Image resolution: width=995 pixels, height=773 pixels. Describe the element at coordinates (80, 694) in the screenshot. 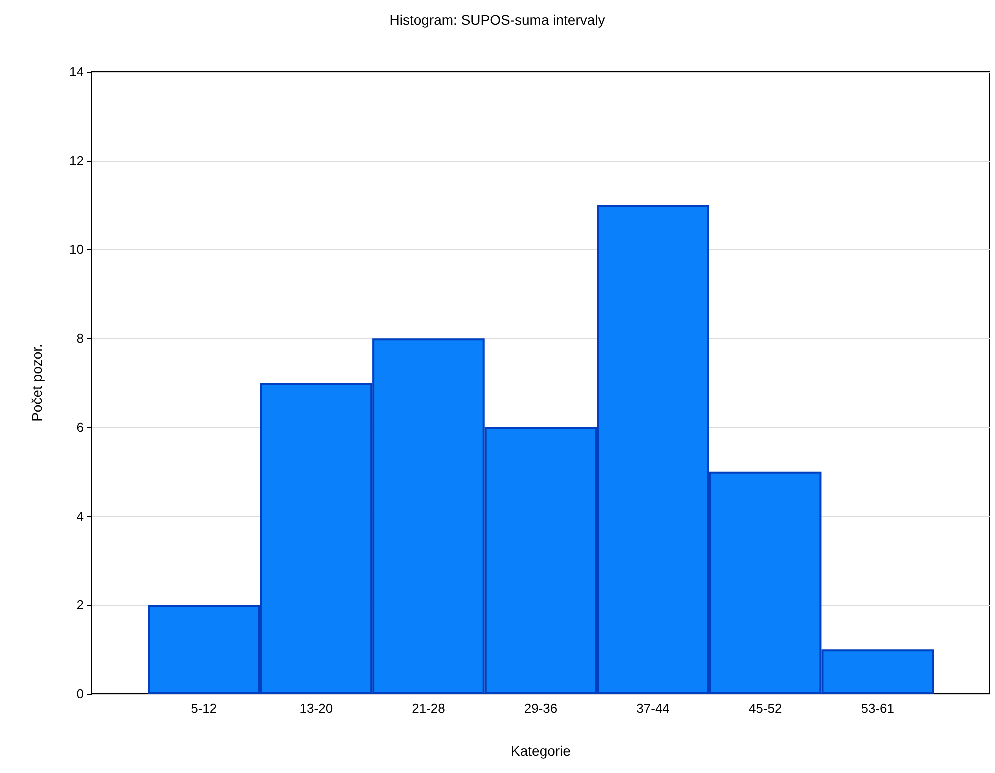

I see `y-tick-label: 0` at that location.